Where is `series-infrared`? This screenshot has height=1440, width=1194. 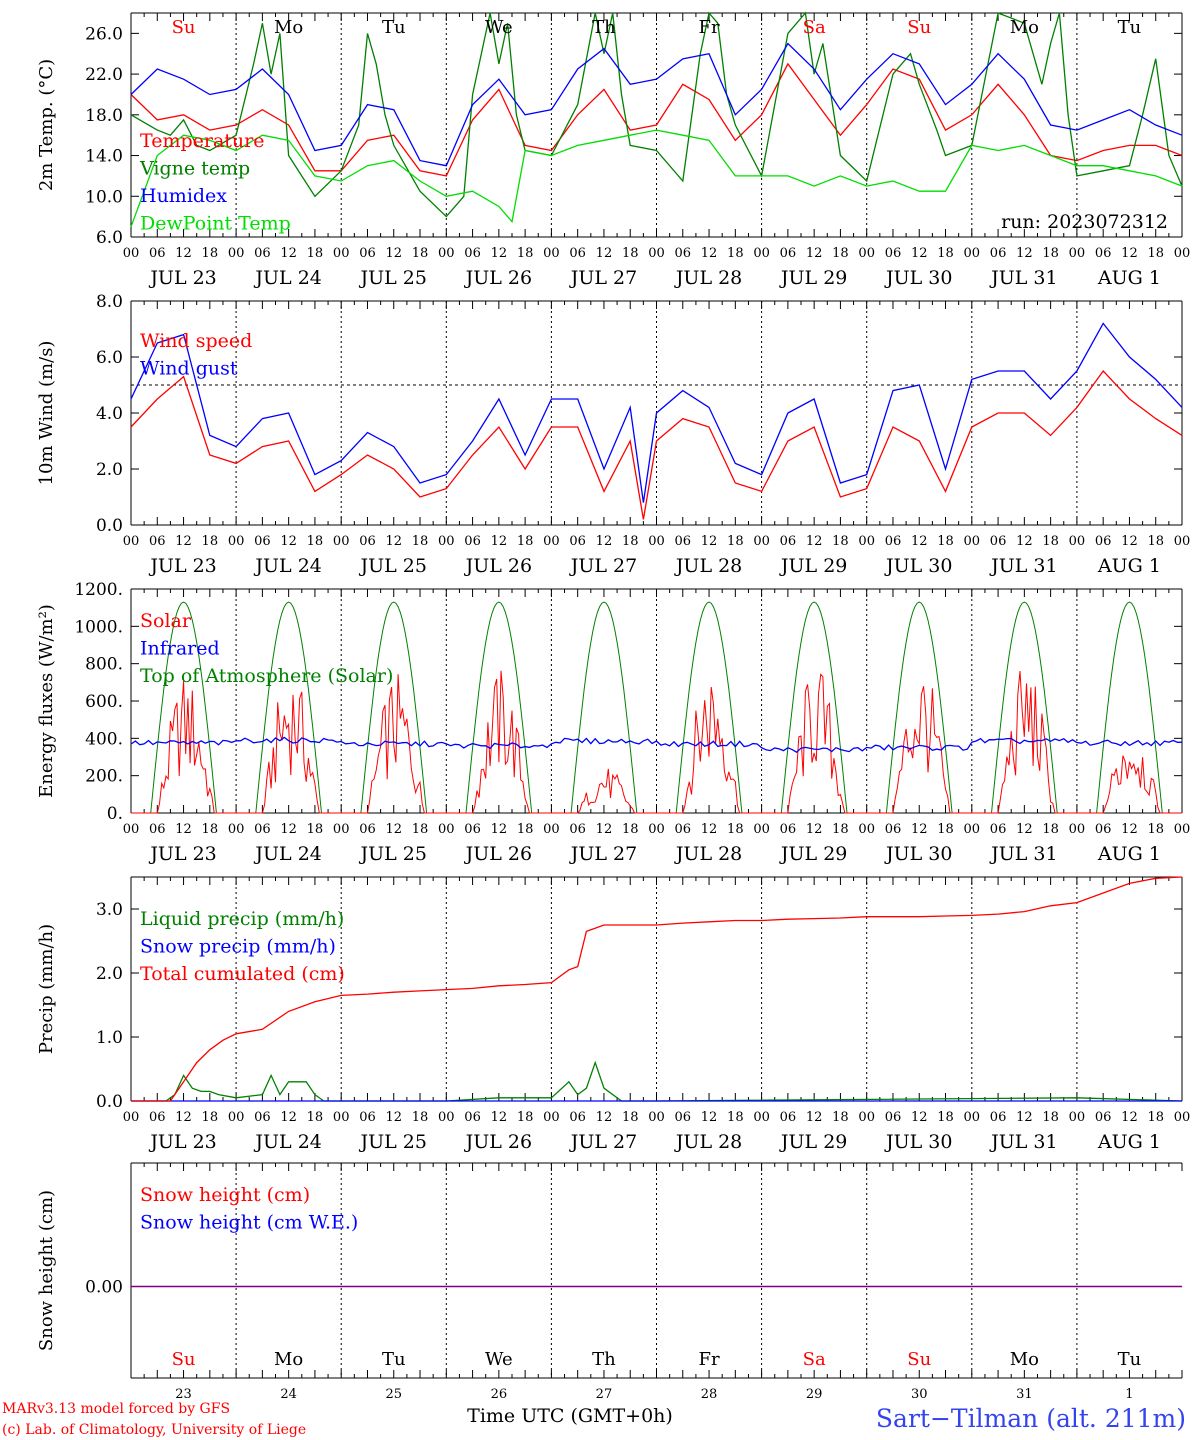 series-infrared is located at coordinates (656, 745).